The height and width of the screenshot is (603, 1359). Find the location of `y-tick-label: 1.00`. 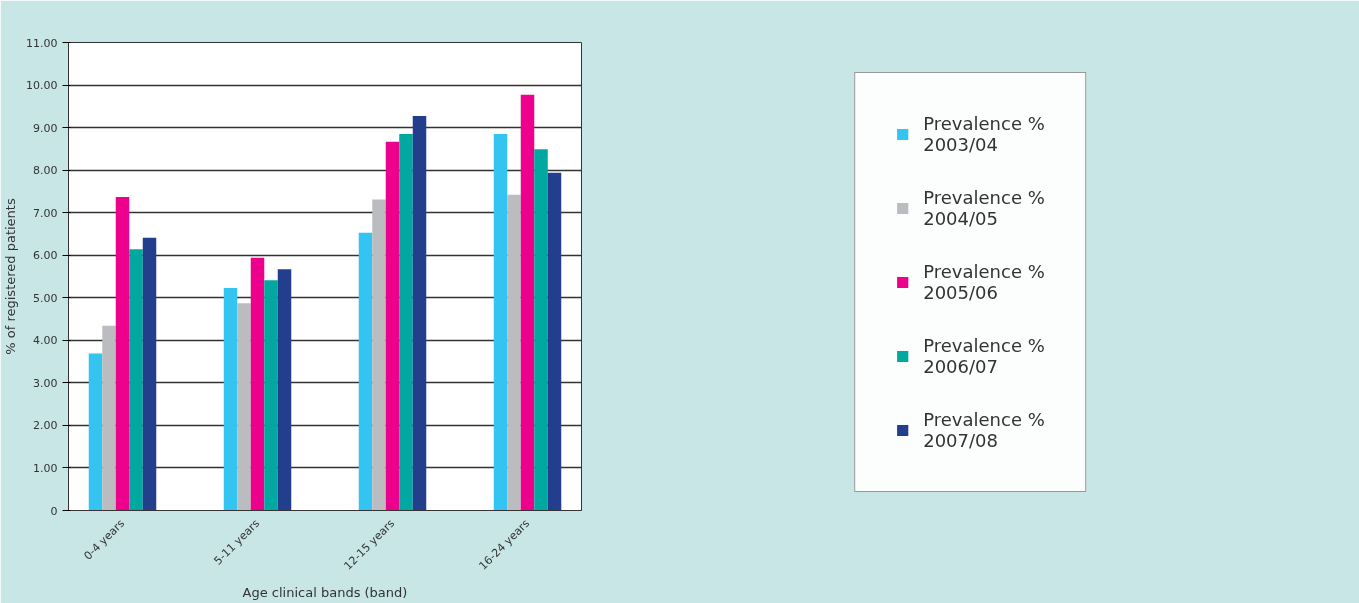

y-tick-label: 1.00 is located at coordinates (45, 468).